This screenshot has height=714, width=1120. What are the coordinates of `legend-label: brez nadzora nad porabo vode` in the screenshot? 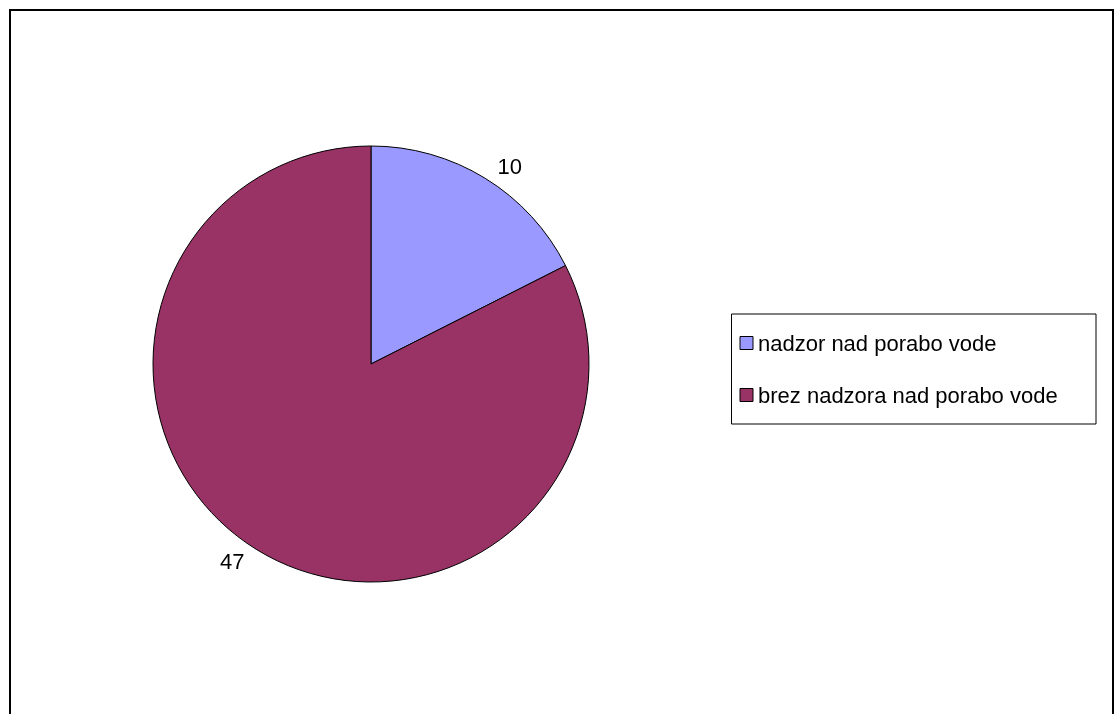 It's located at (908, 395).